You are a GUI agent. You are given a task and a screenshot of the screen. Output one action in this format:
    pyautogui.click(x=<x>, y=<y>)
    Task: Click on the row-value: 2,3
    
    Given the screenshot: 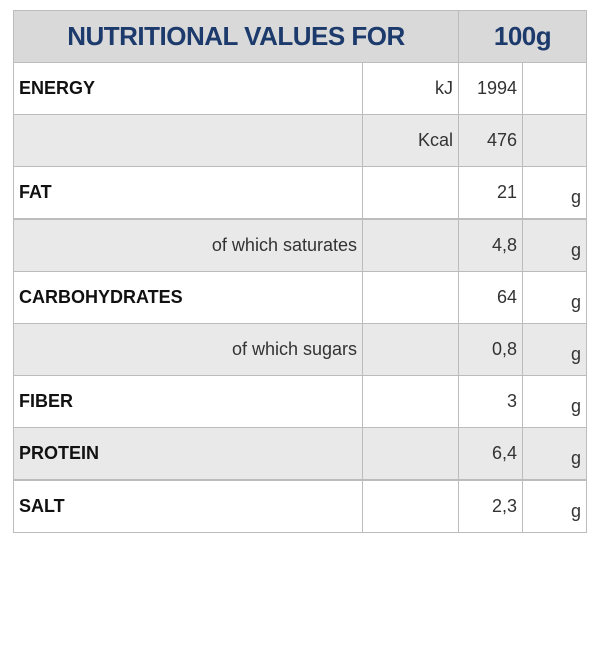 What is the action you would take?
    pyautogui.click(x=490, y=506)
    